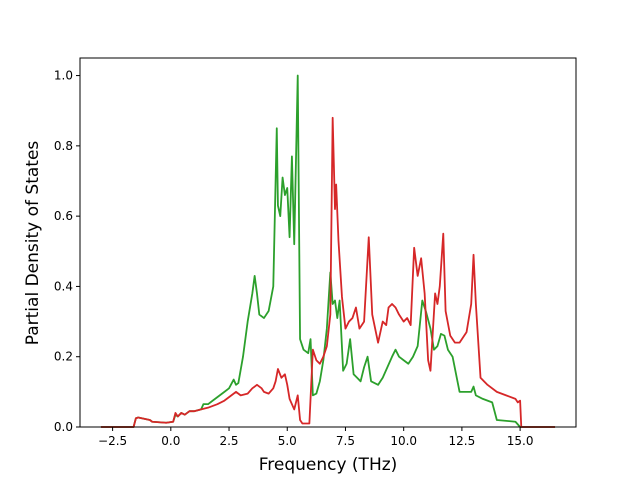 The width and height of the screenshot is (640, 480). What do you see at coordinates (170, 441) in the screenshot?
I see `x-tick-label: 0.0` at bounding box center [170, 441].